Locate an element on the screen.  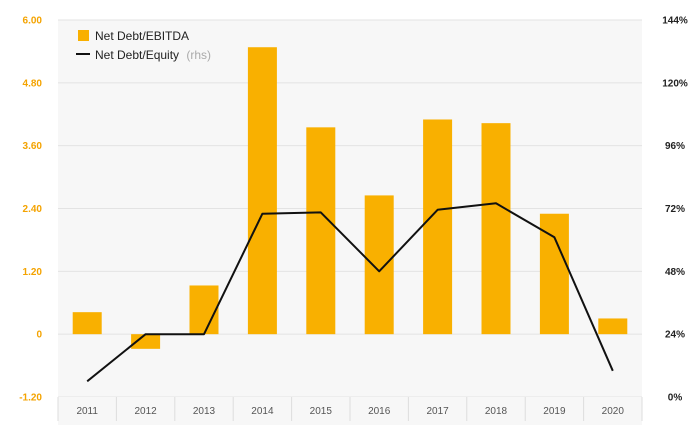
bar-2014 is located at coordinates (262, 191).